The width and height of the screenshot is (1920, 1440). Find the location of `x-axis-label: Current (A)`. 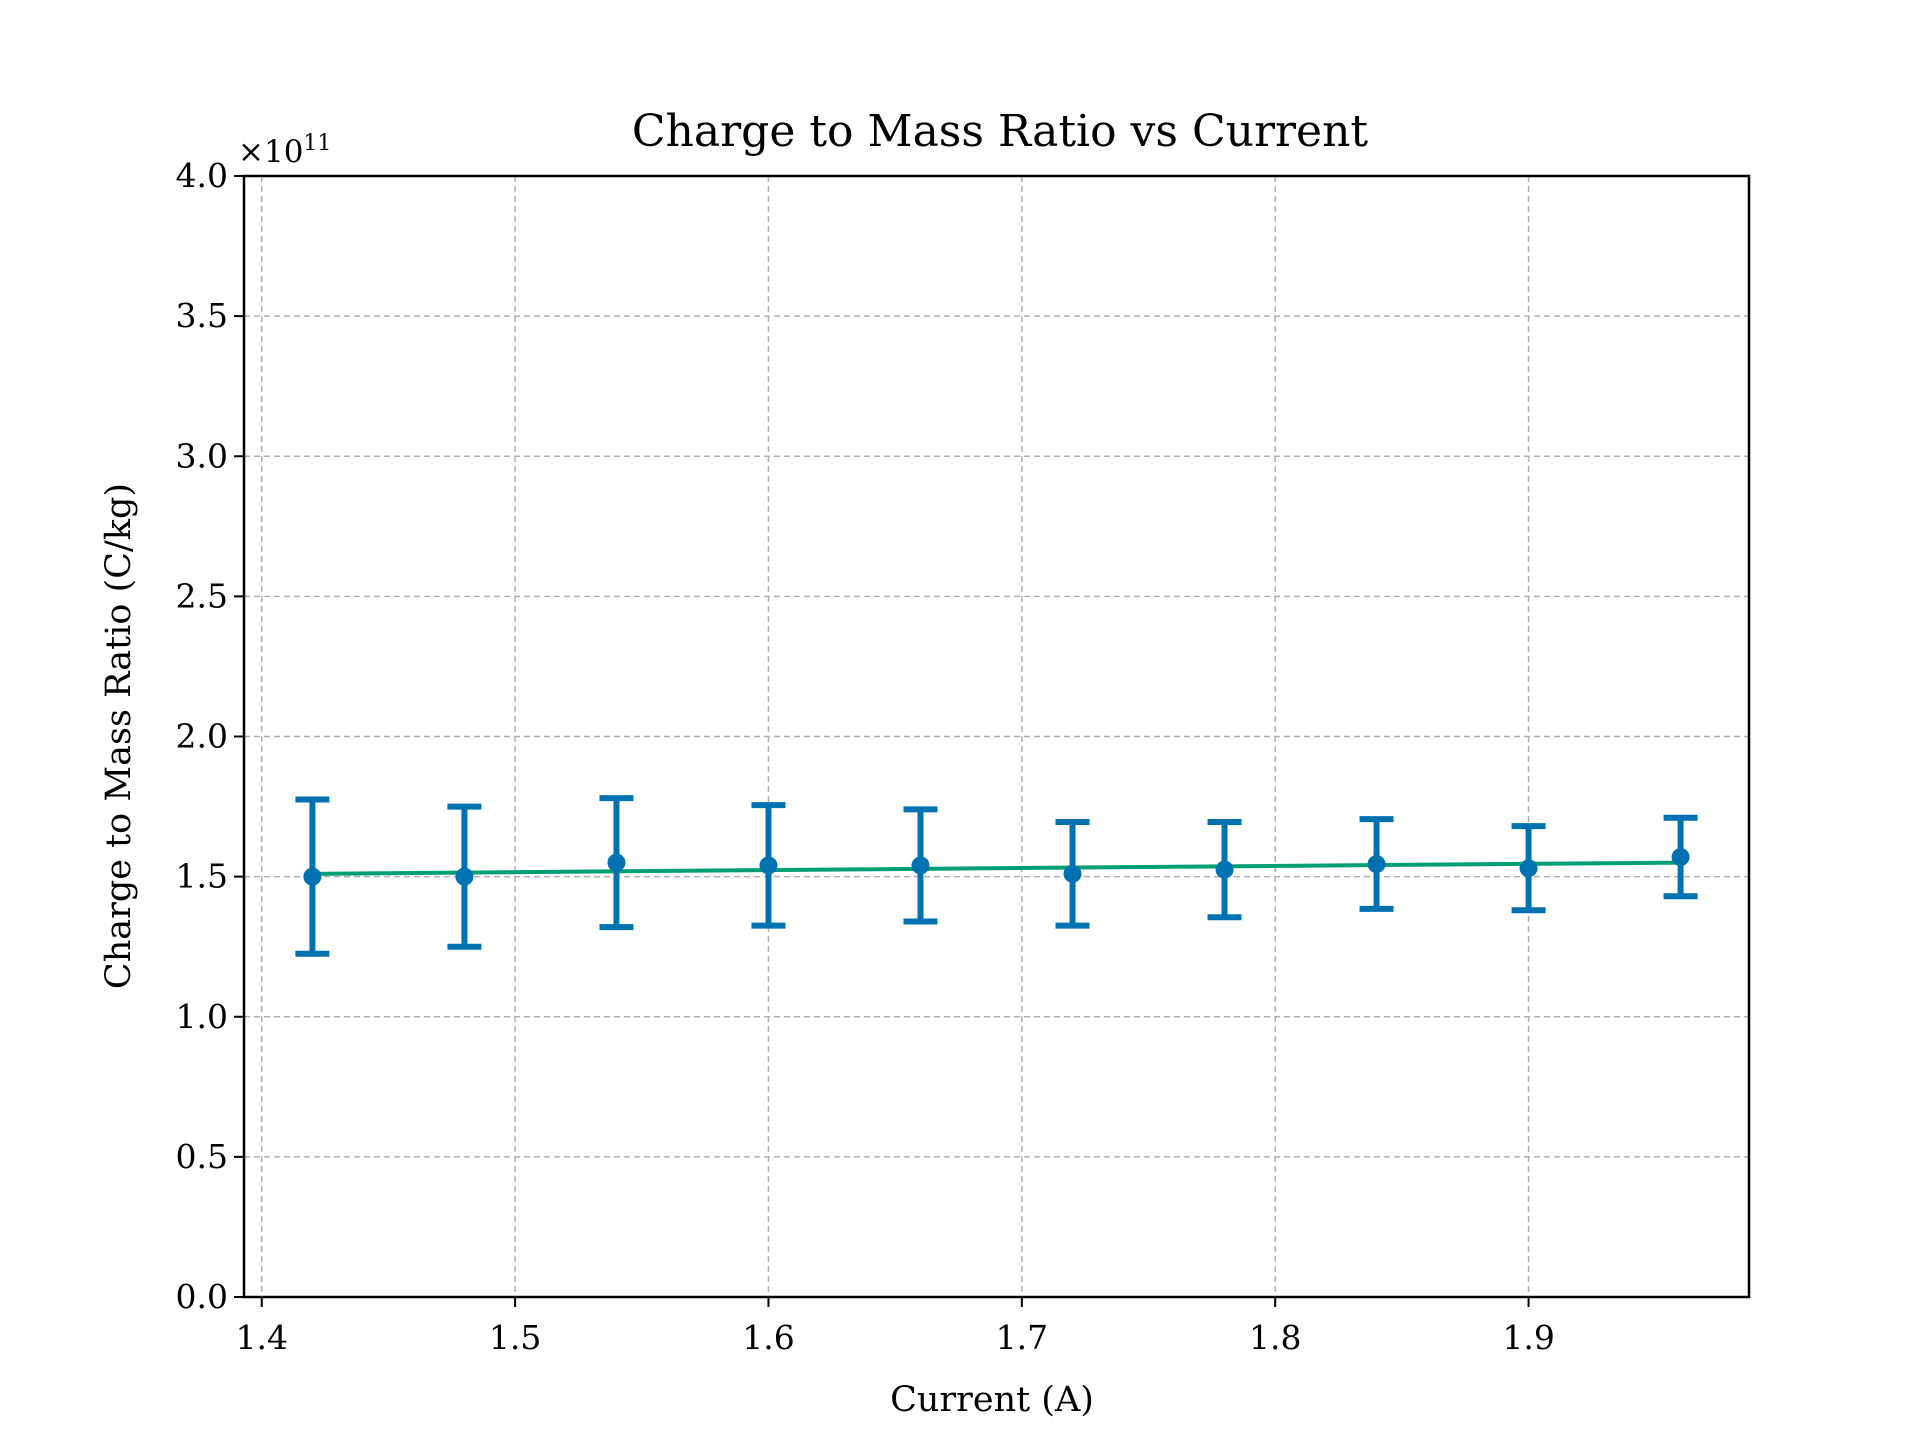

x-axis-label: Current (A) is located at coordinates (992, 1400).